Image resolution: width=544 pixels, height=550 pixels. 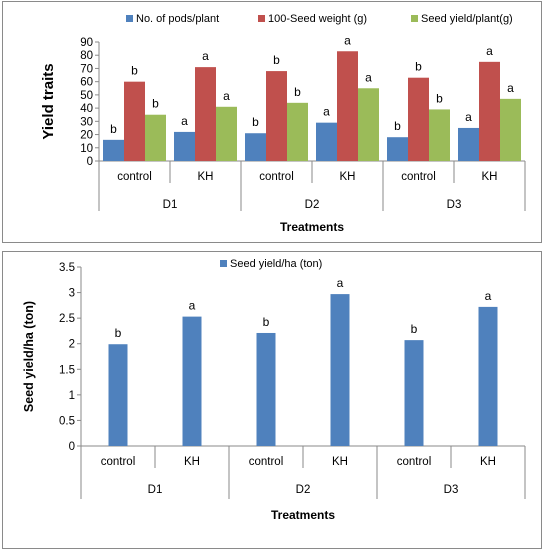 What do you see at coordinates (67, 421) in the screenshot?
I see `y-tick-label: 0.5` at bounding box center [67, 421].